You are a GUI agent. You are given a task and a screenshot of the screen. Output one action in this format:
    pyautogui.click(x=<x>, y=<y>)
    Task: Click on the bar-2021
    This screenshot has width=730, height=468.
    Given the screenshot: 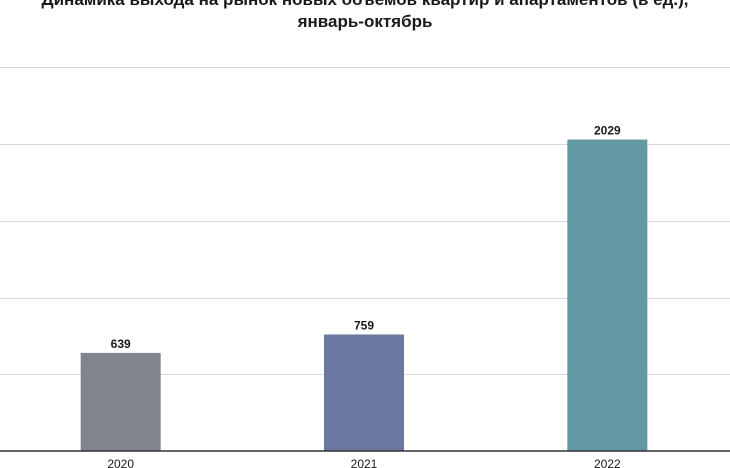 What is the action you would take?
    pyautogui.click(x=364, y=392)
    